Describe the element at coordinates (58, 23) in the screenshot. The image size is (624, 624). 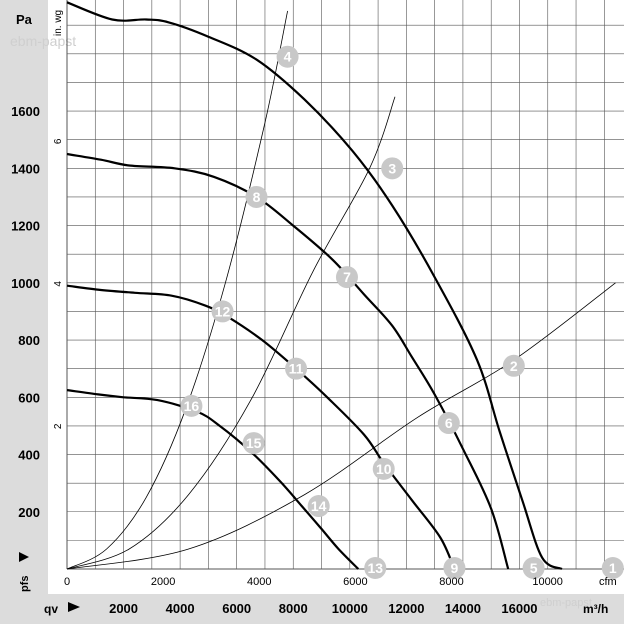
I see `y-inner-unit: in. wg` at that location.